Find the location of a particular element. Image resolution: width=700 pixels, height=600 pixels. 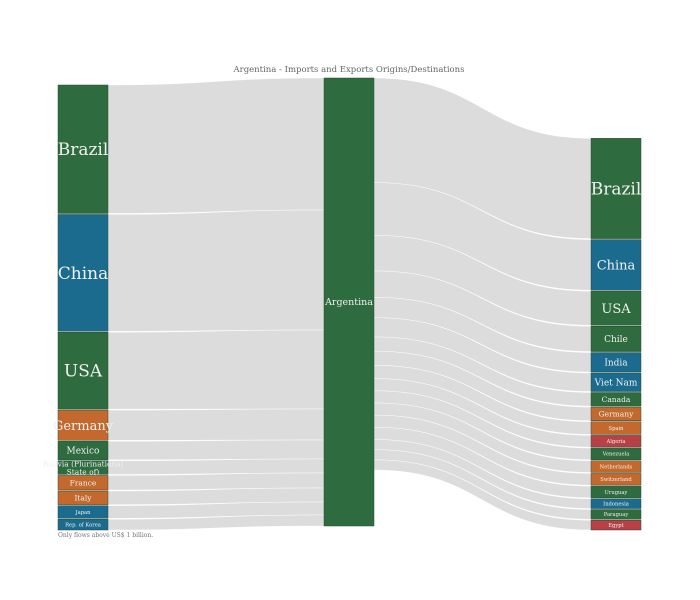

origin-label-china: China is located at coordinates (83, 274).